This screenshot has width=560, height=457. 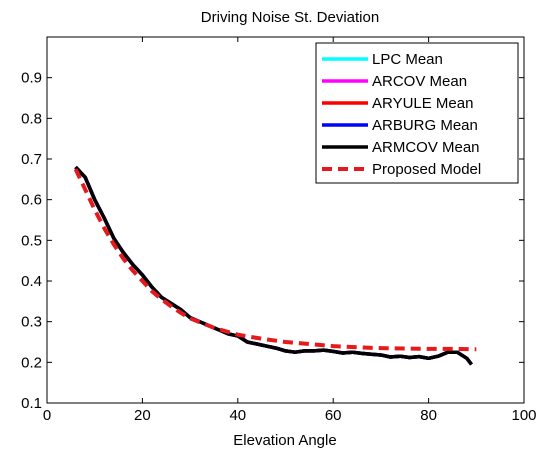 I want to click on y-tick-label: 0.9, so click(x=31, y=78).